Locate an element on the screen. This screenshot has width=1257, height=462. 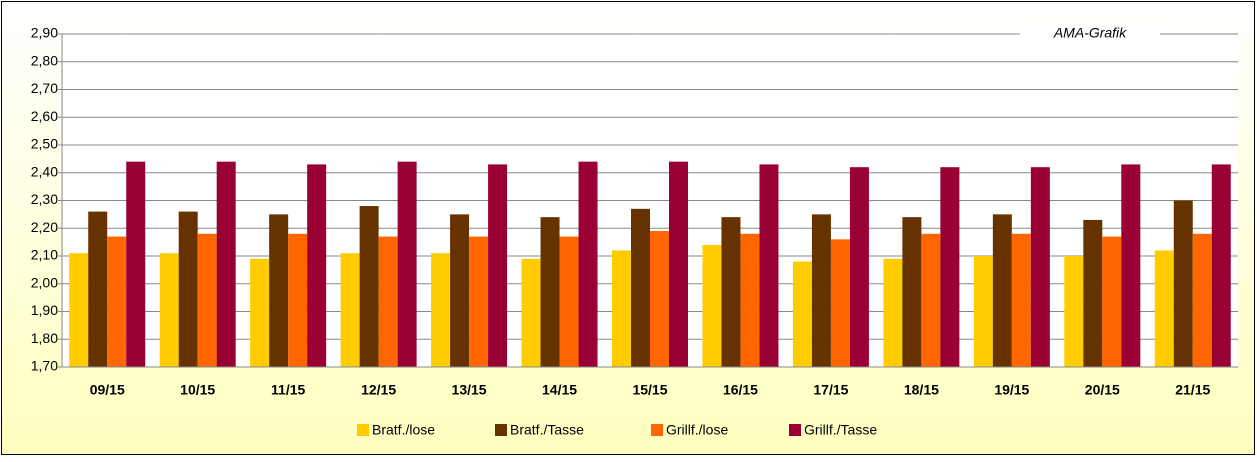
y-tick-label: 2,70 is located at coordinates (44, 88).